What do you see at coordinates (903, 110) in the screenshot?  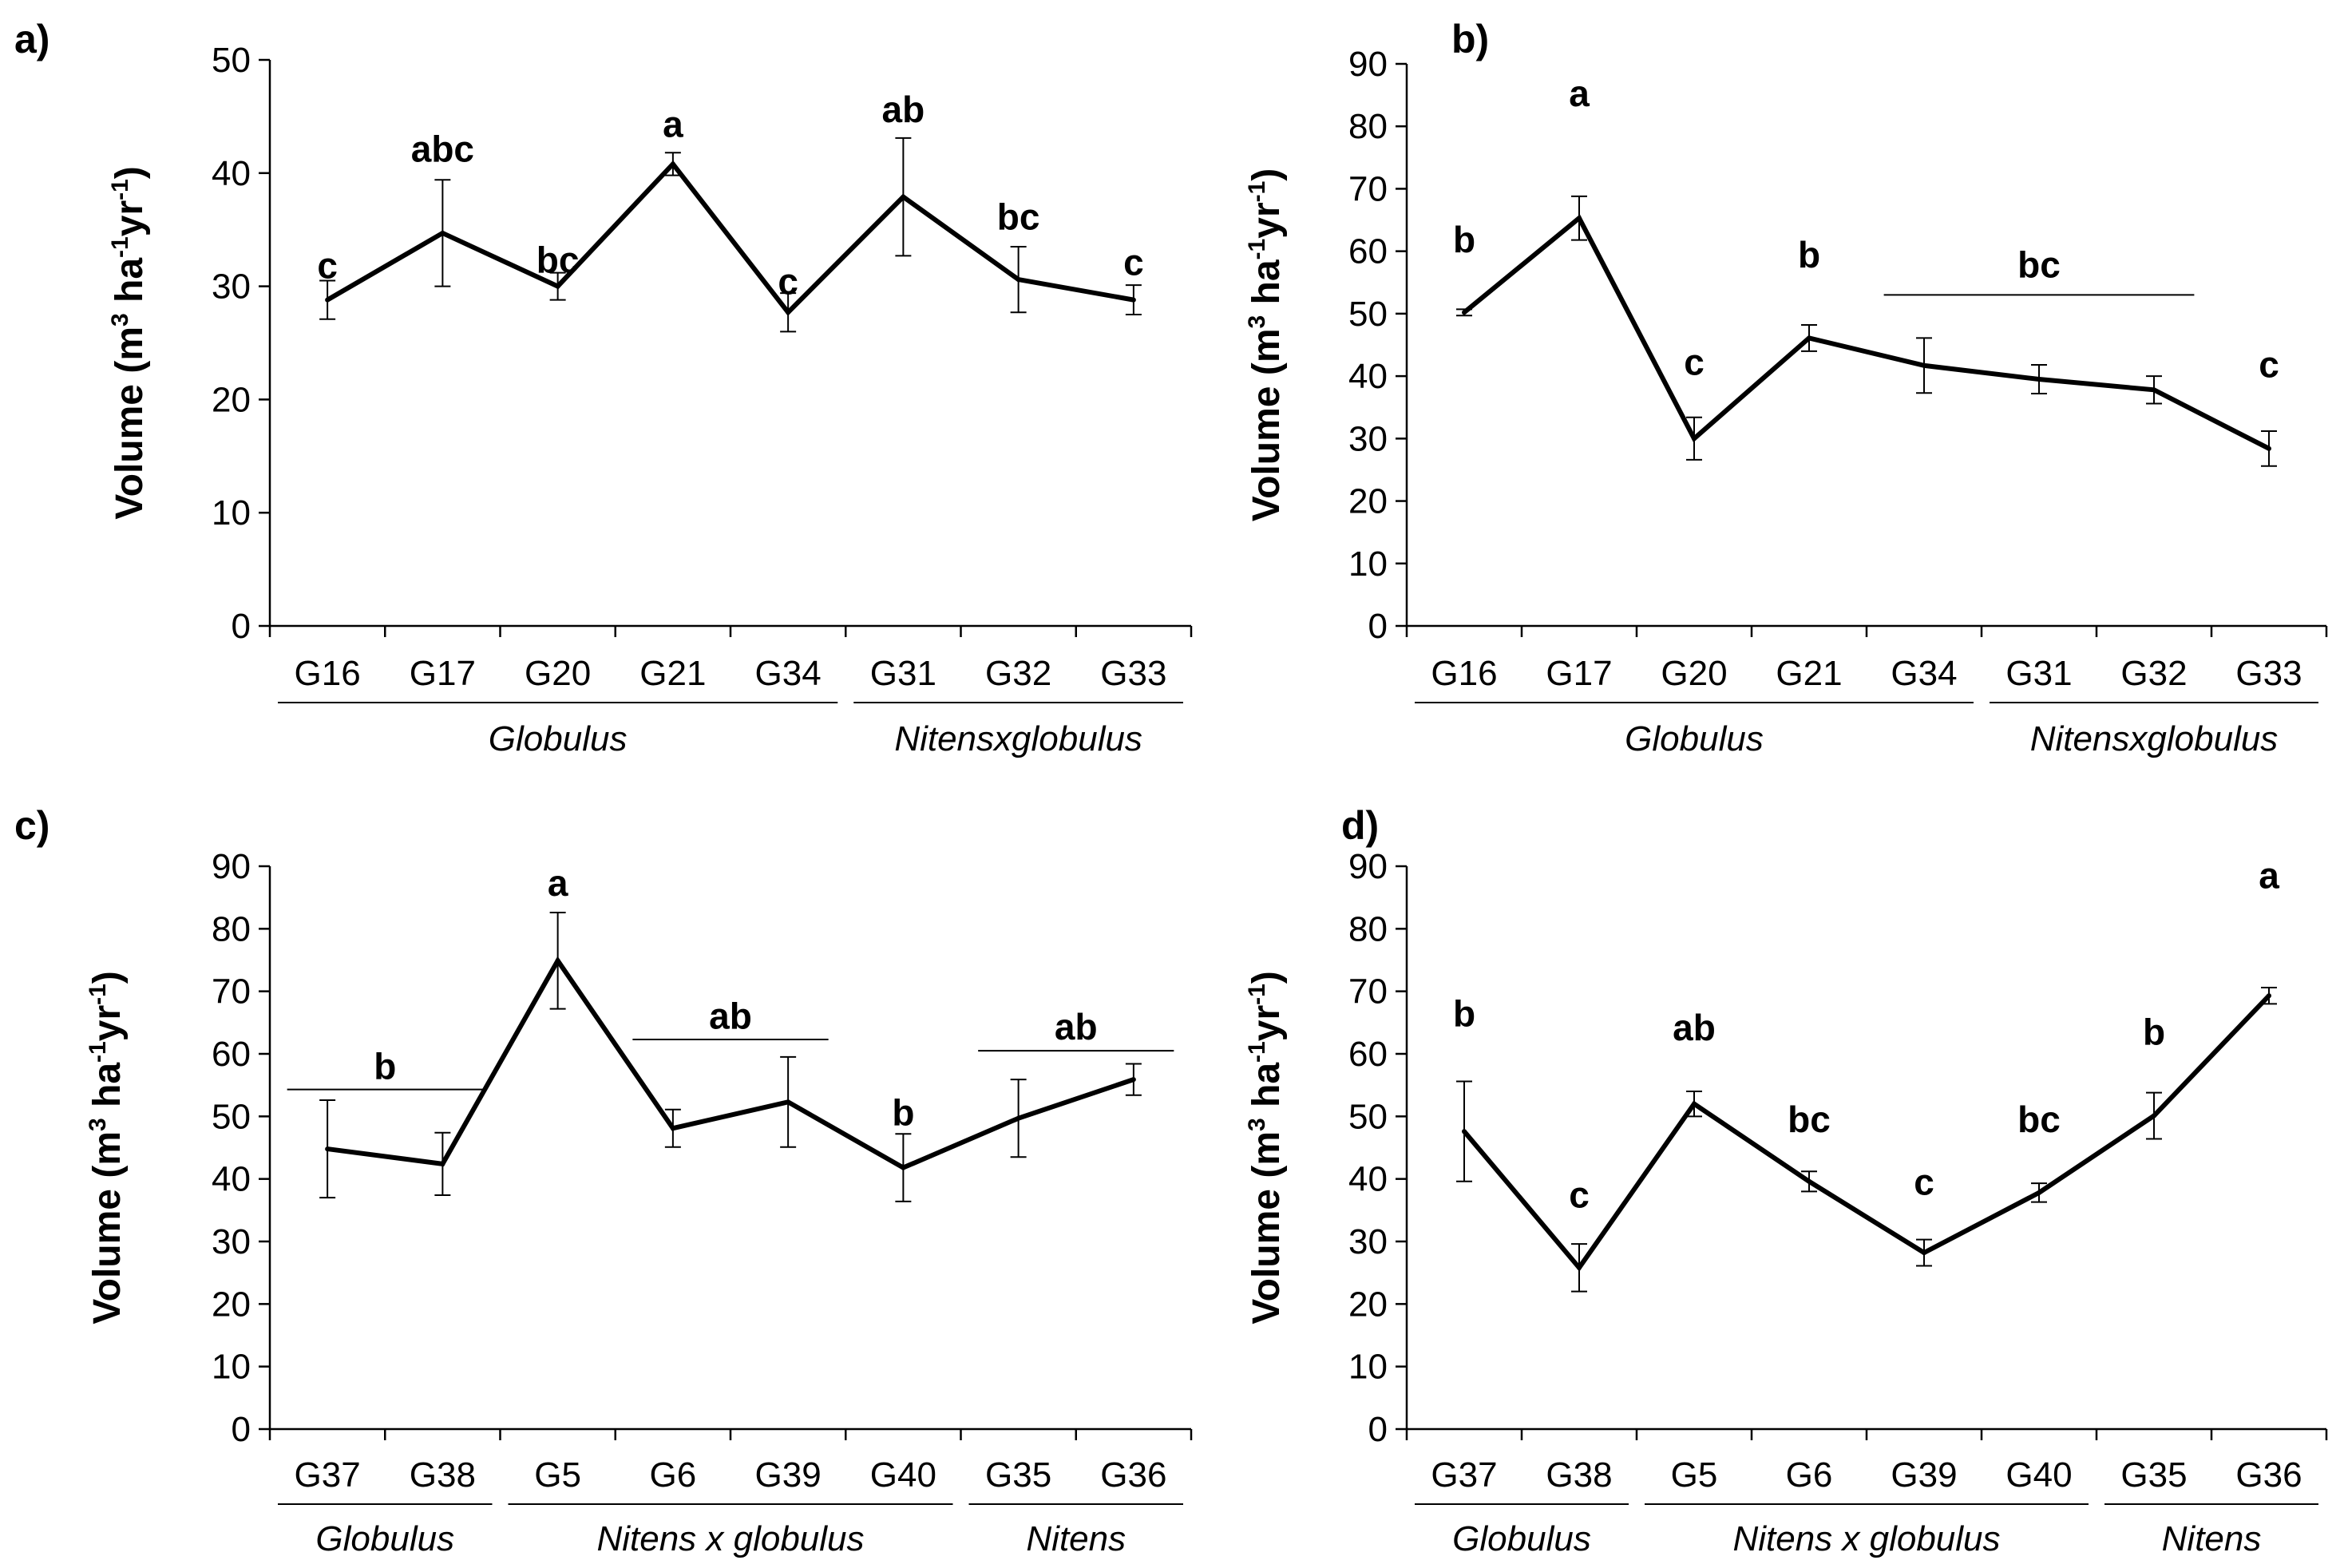 I see `significance-letter: ab` at bounding box center [903, 110].